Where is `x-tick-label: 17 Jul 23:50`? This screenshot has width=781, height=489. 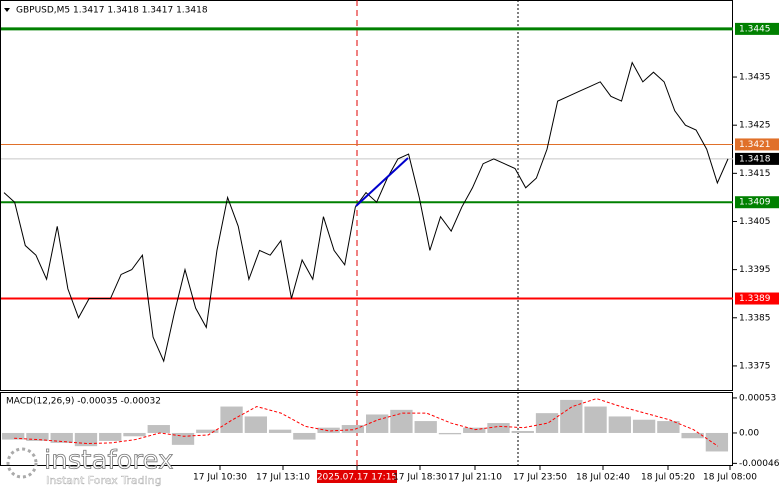
x-tick-label: 17 Jul 23:50 is located at coordinates (540, 478).